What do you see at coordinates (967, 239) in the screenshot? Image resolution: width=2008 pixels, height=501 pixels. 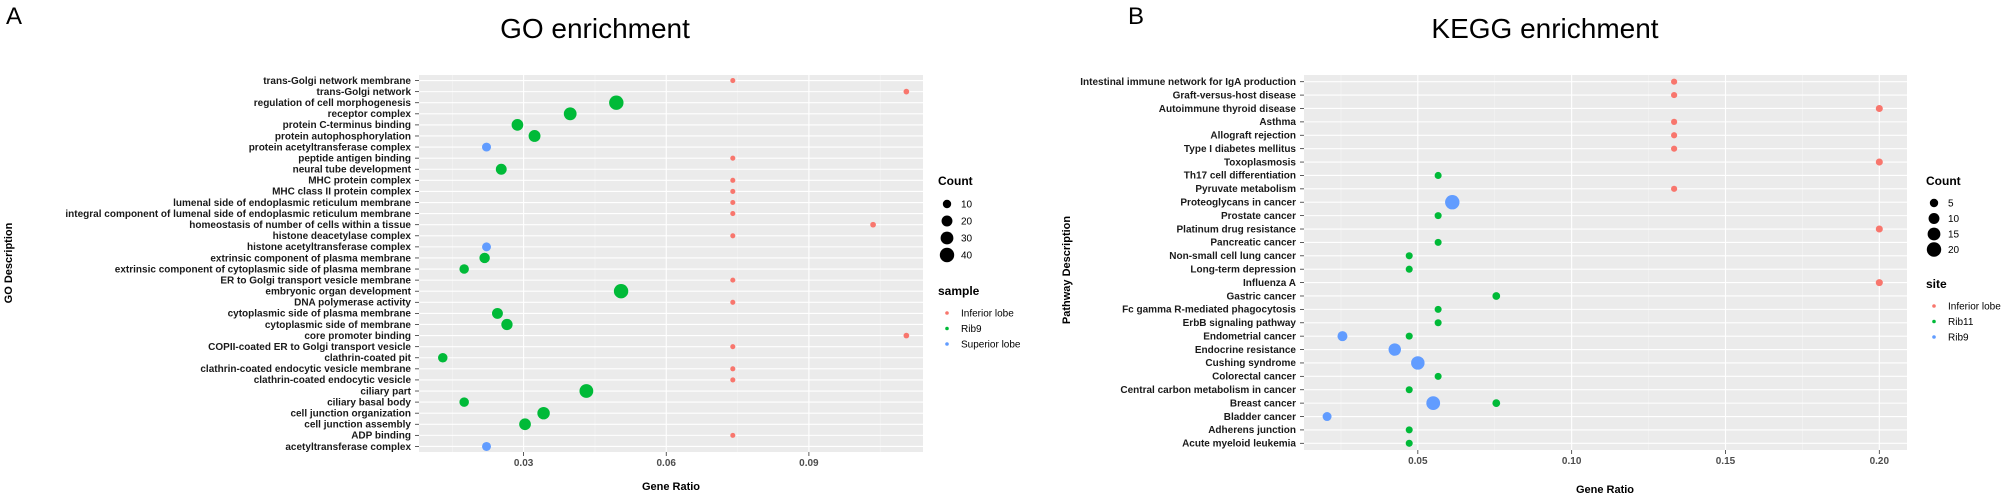 I see `go-size-legend-label-30: 30` at bounding box center [967, 239].